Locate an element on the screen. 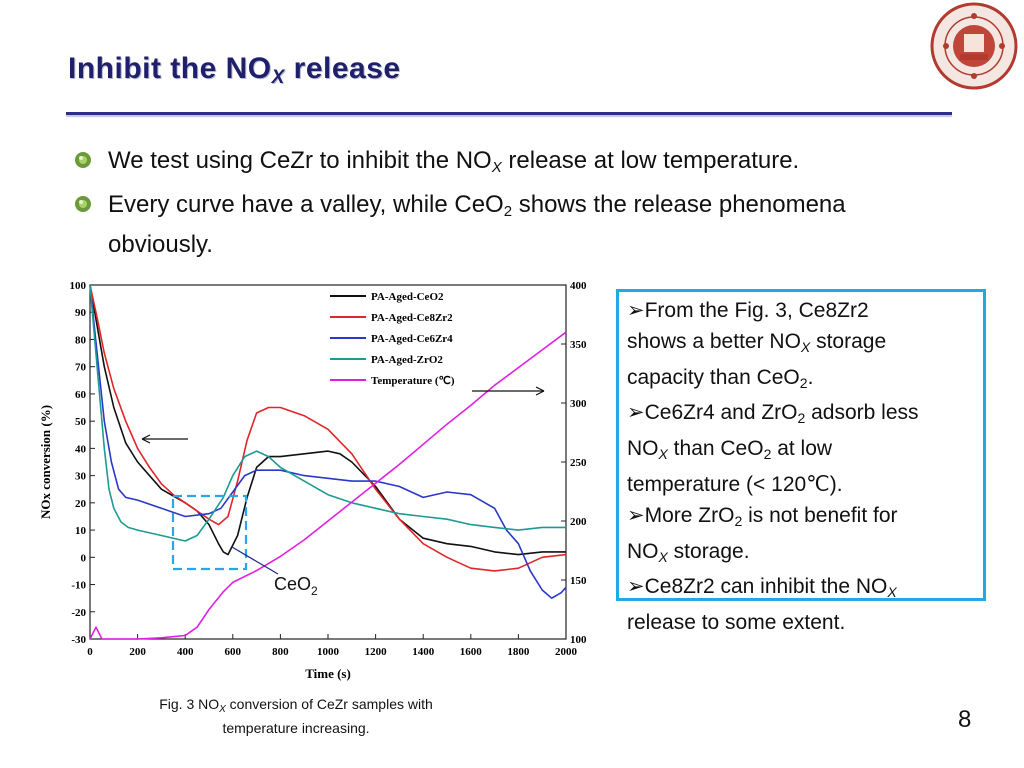  y-tick-label: -20 is located at coordinates (78, 613).